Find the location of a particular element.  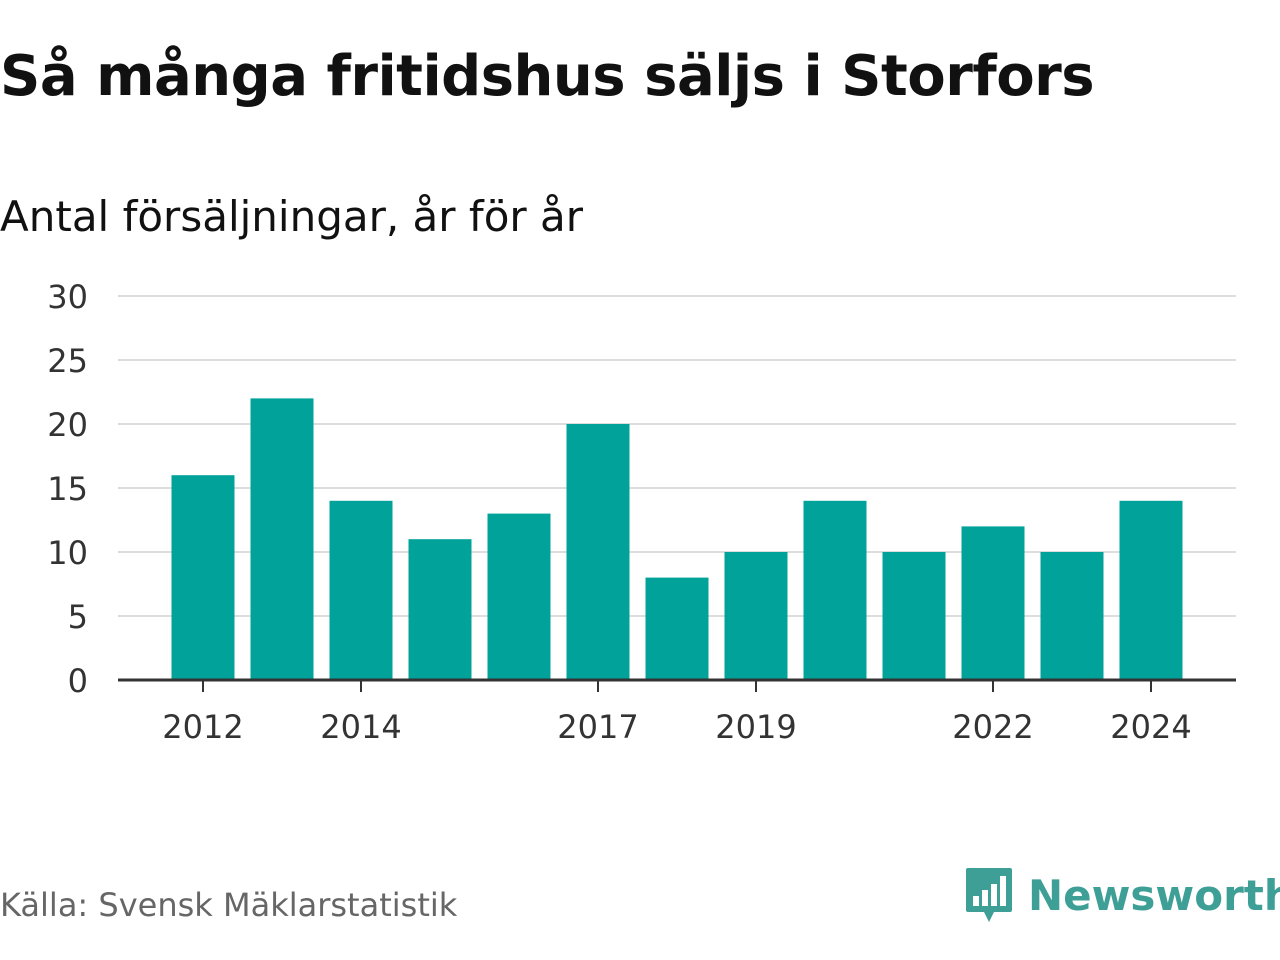

y-axis-tick-labels: 0 5 10 15 20 25 30 is located at coordinates (67, 489).